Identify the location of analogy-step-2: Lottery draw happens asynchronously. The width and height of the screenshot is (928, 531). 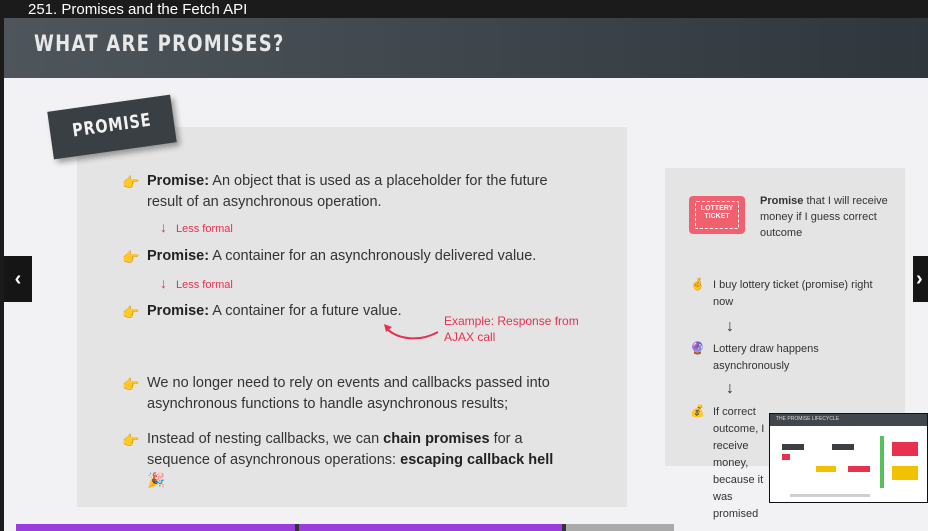
(766, 357).